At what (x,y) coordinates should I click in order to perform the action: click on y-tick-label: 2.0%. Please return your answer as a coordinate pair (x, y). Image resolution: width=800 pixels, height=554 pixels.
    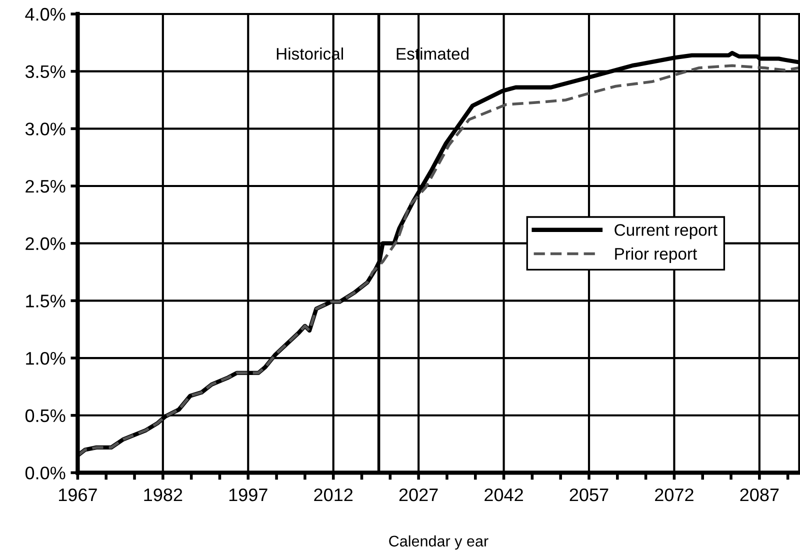
    Looking at the image, I should click on (46, 243).